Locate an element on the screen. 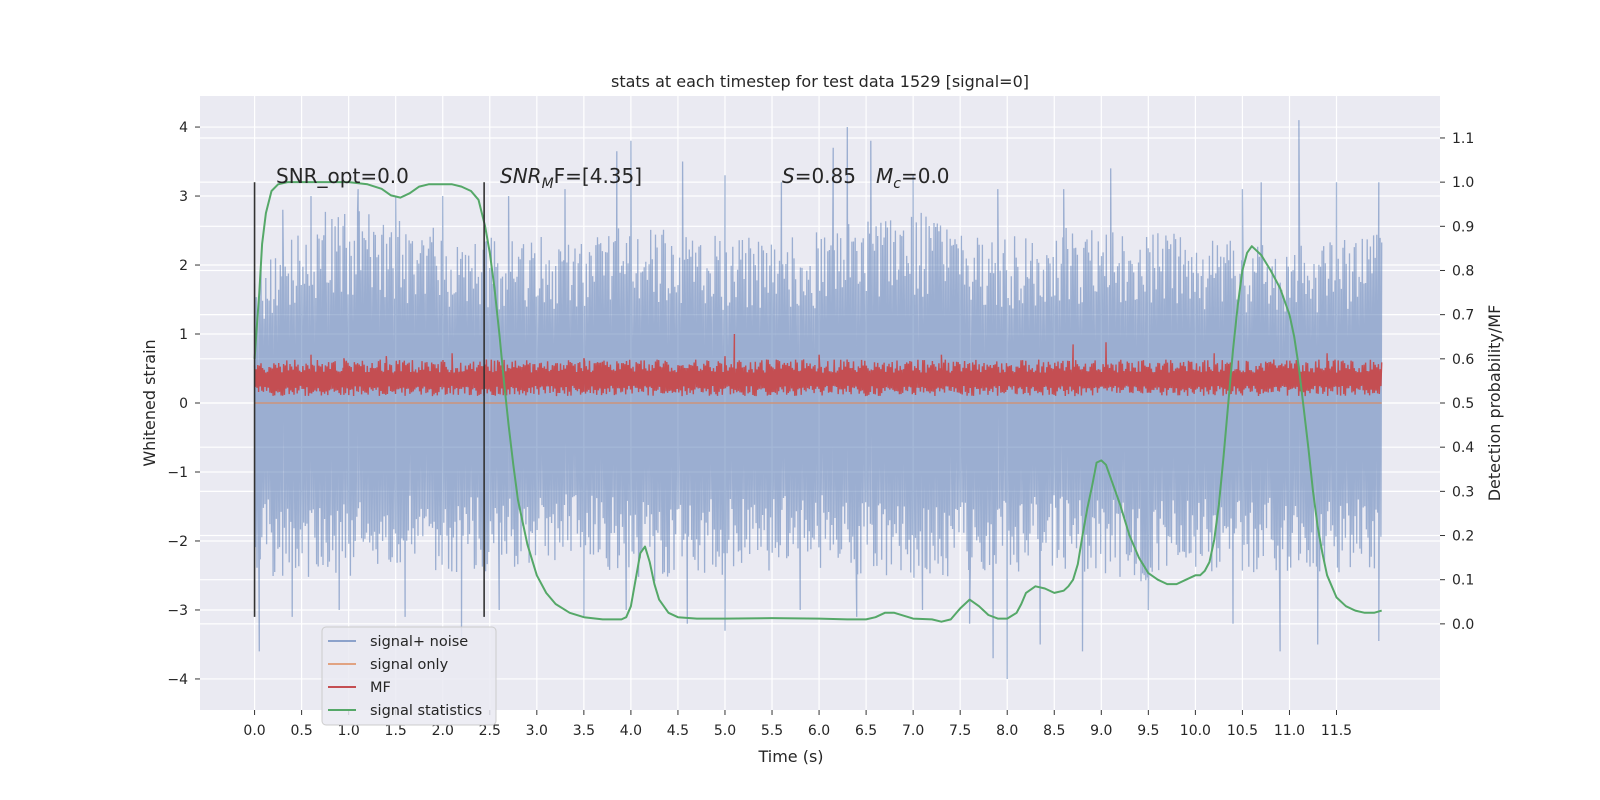 This screenshot has height=800, width=1600. x-tick-label: 8.5 is located at coordinates (1054, 731).